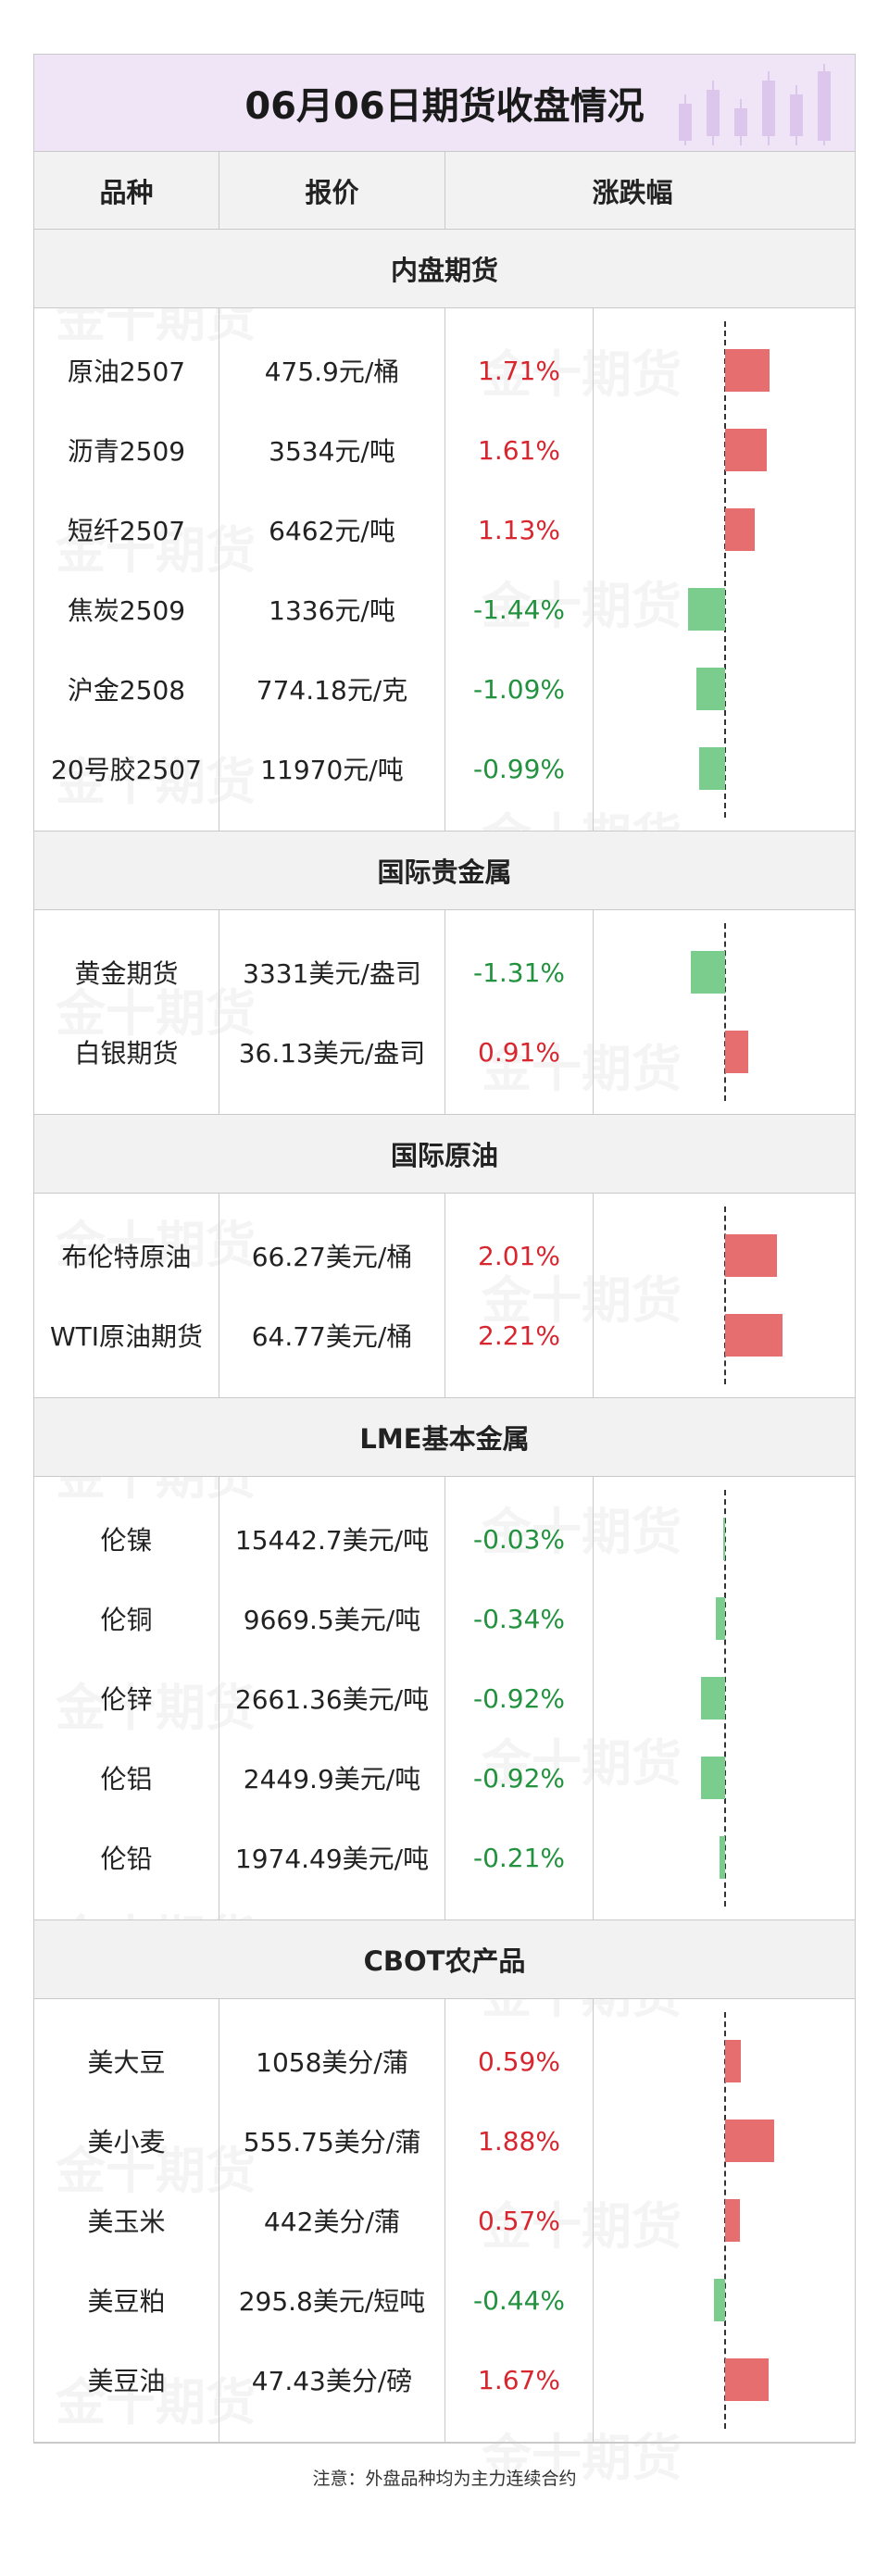 This screenshot has height=2576, width=889. Describe the element at coordinates (126, 531) in the screenshot. I see `variety-name: 短纤2507` at that location.